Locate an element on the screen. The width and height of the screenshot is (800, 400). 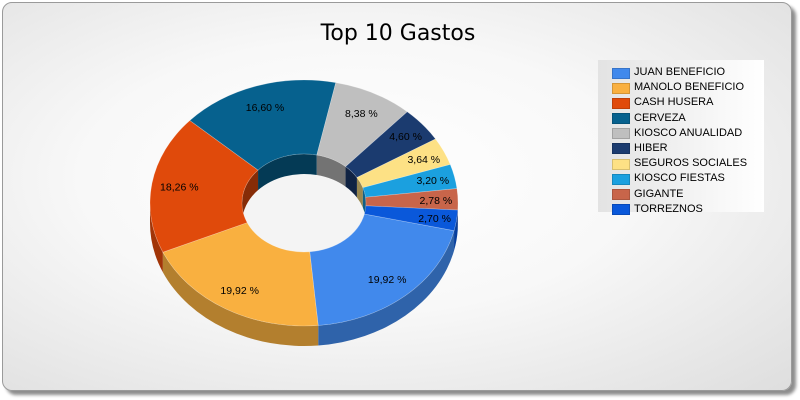
legend-item: HIBER is located at coordinates (681, 148).